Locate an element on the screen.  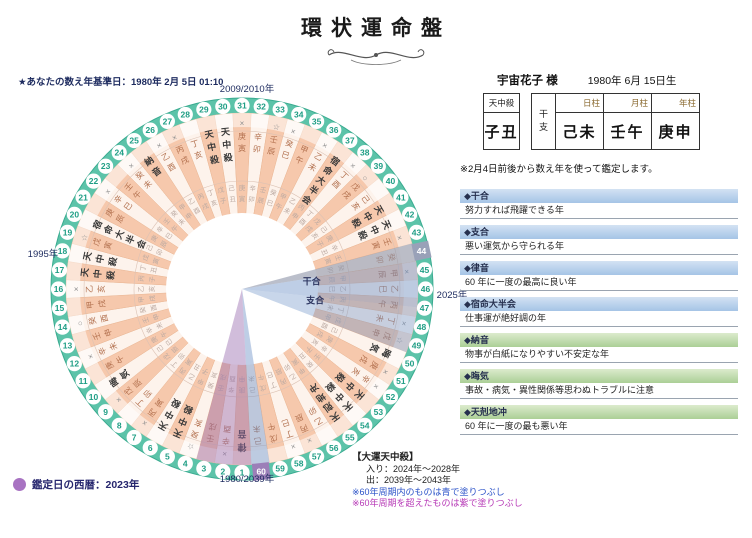
svg-text: 32 is located at coordinates (261, 107).